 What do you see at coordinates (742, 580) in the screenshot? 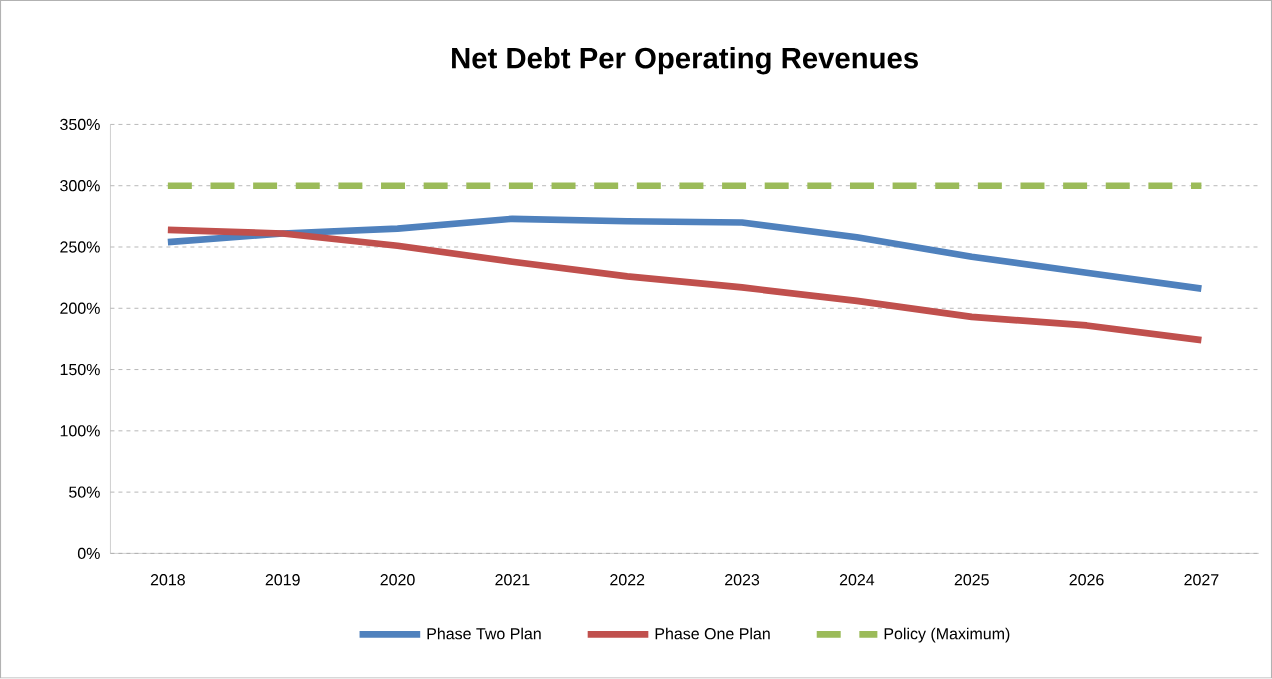
I see `x-tick-label: 2023` at bounding box center [742, 580].